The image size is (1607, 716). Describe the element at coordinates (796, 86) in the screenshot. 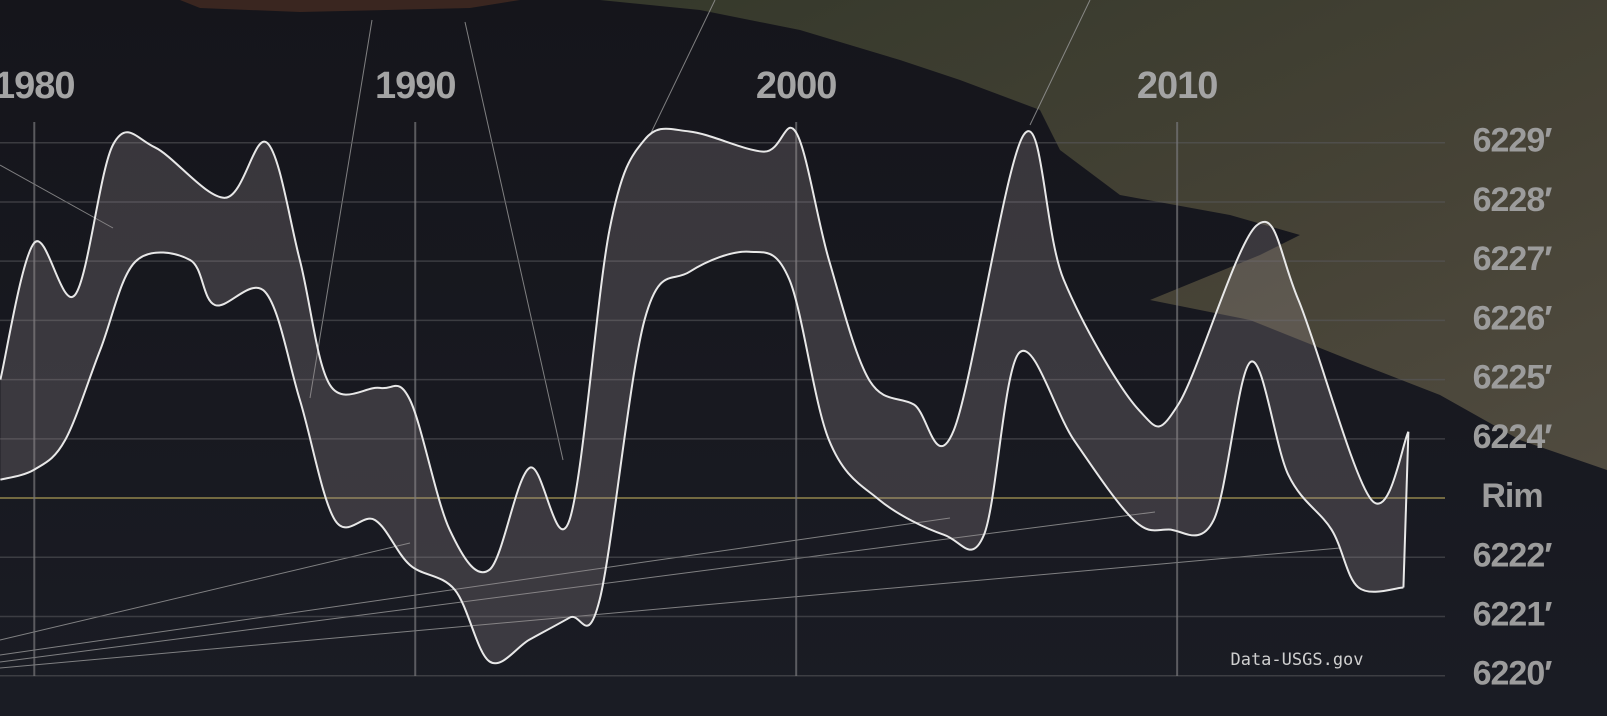

I see `x-tick-label: 2000` at that location.